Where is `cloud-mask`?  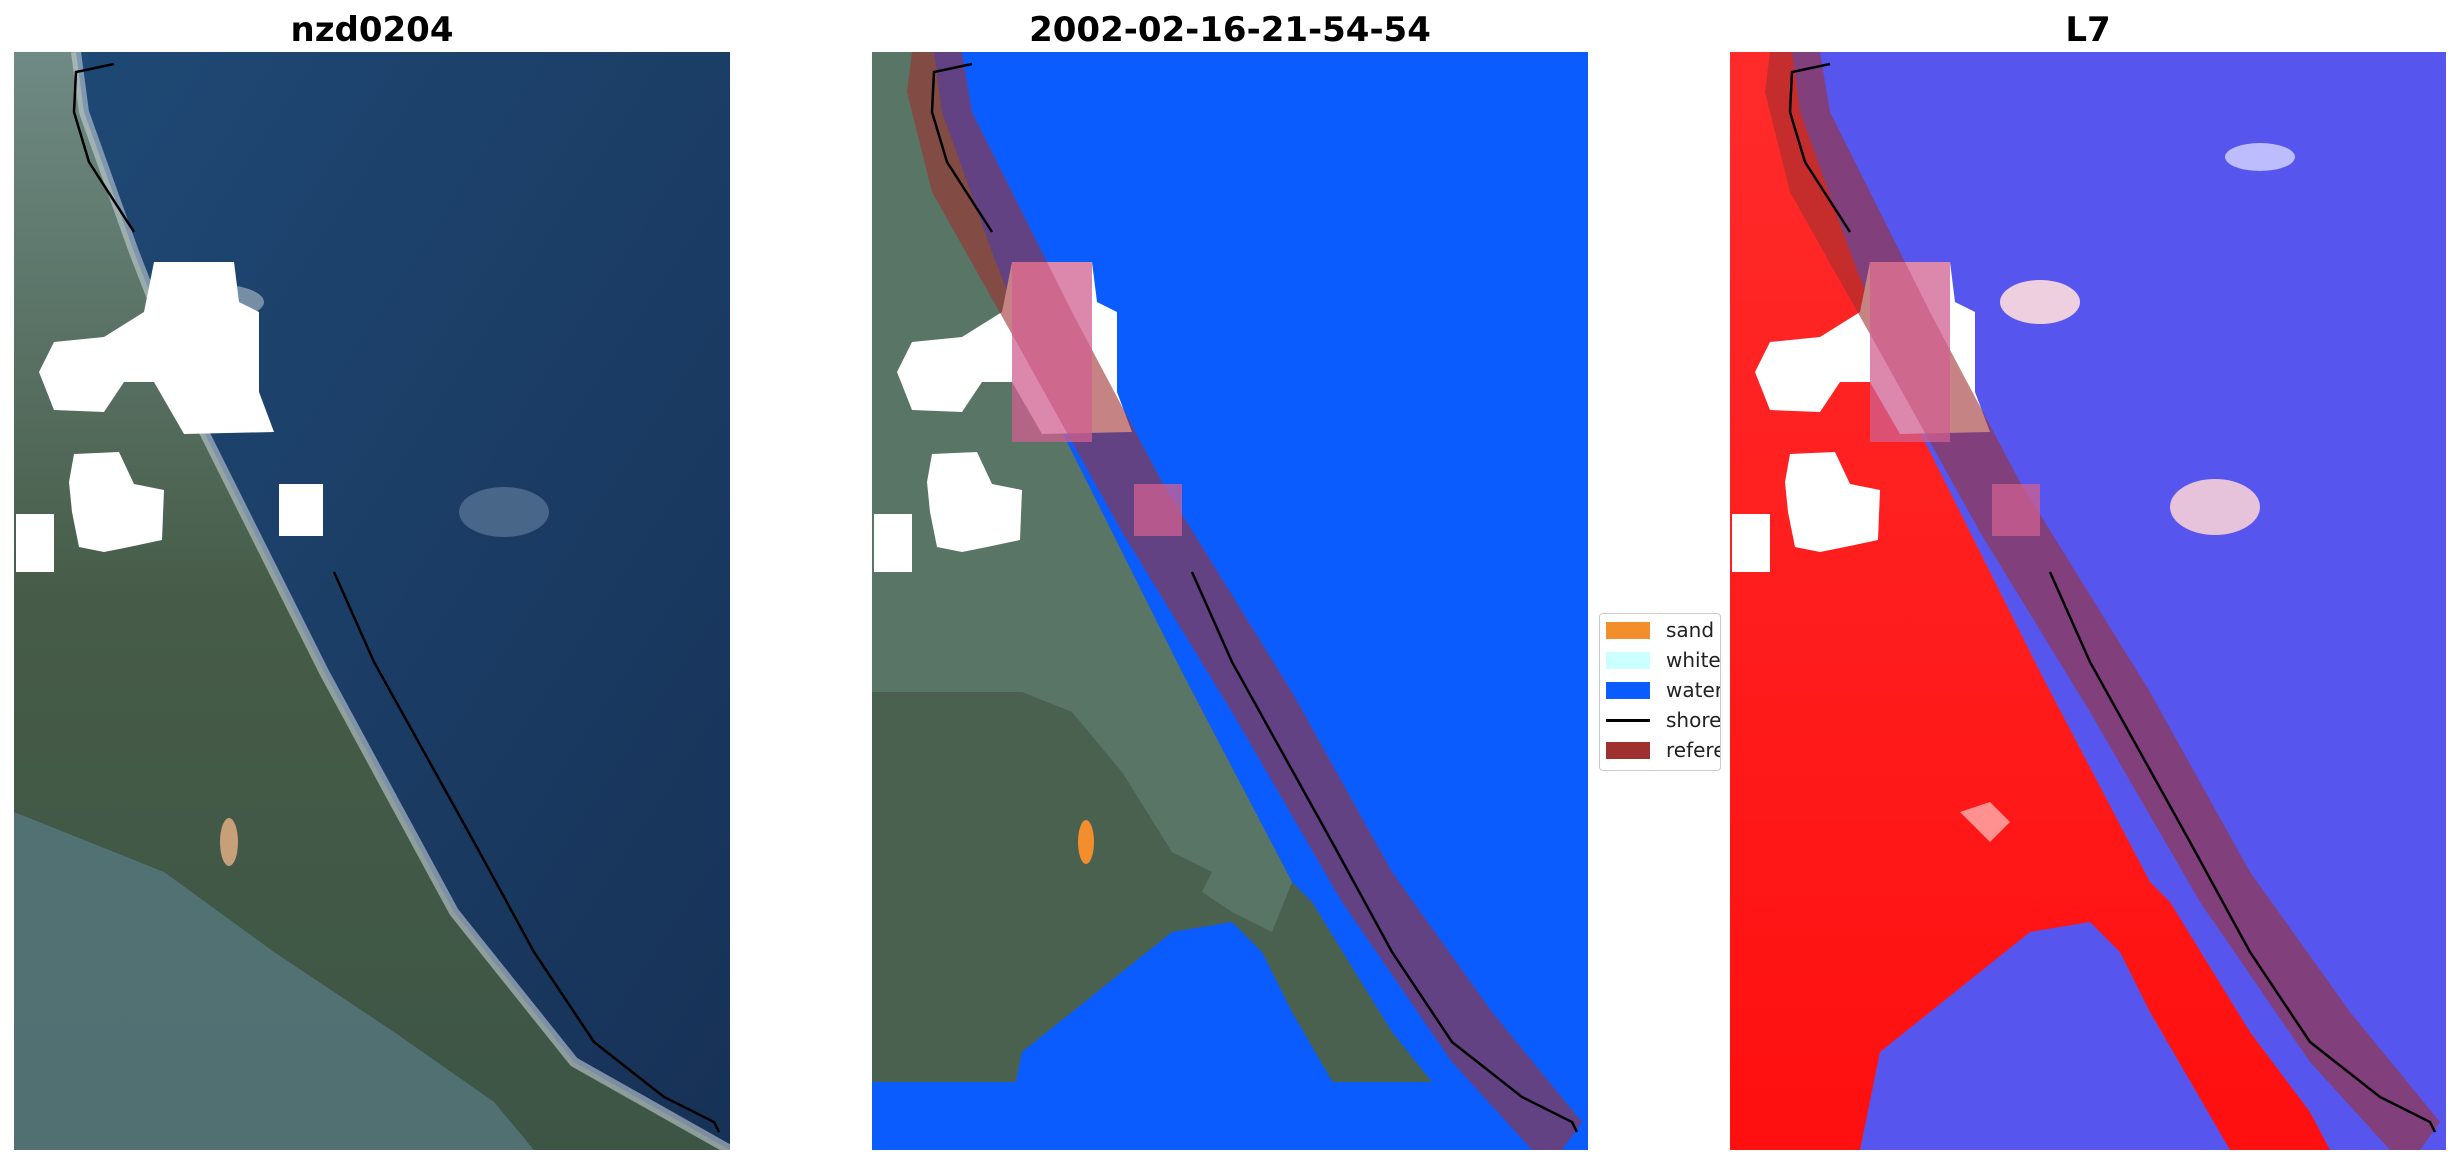
cloud-mask is located at coordinates (169, 417).